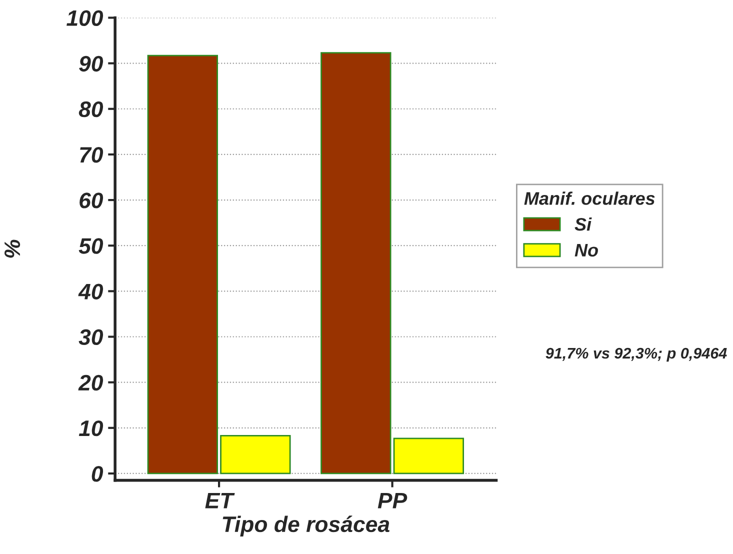 The height and width of the screenshot is (554, 733). I want to click on legend-label: Si, so click(583, 224).